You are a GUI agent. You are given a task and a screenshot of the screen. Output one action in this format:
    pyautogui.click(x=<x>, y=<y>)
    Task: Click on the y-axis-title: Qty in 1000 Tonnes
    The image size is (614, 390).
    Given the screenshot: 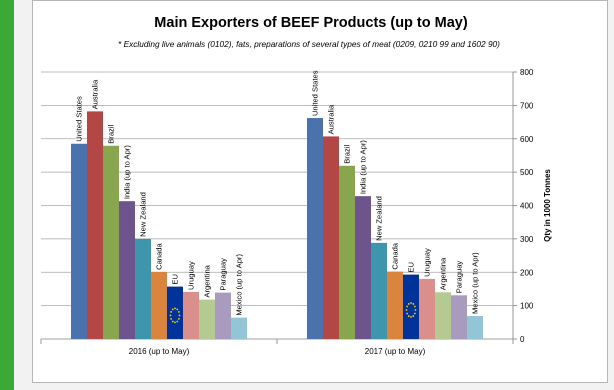 What is the action you would take?
    pyautogui.click(x=547, y=205)
    